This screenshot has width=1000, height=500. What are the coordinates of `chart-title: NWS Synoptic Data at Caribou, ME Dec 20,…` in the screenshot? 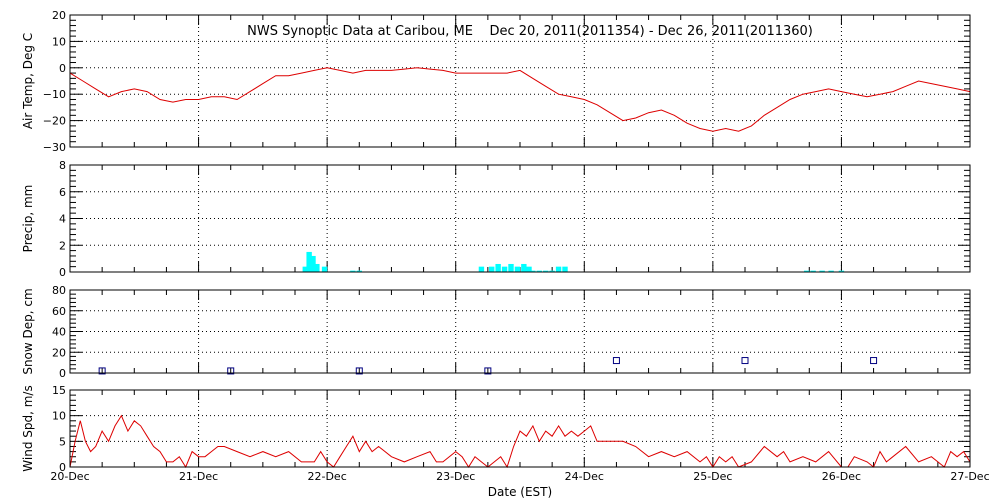 It's located at (530, 31).